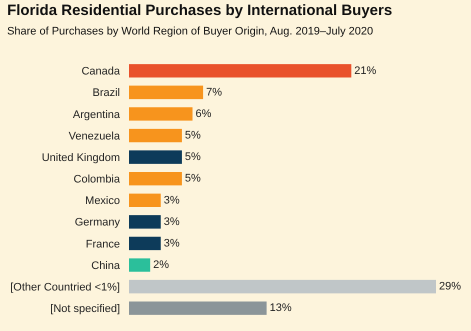  Describe the element at coordinates (365, 70) in the screenshot. I see `data-label: 21%` at that location.